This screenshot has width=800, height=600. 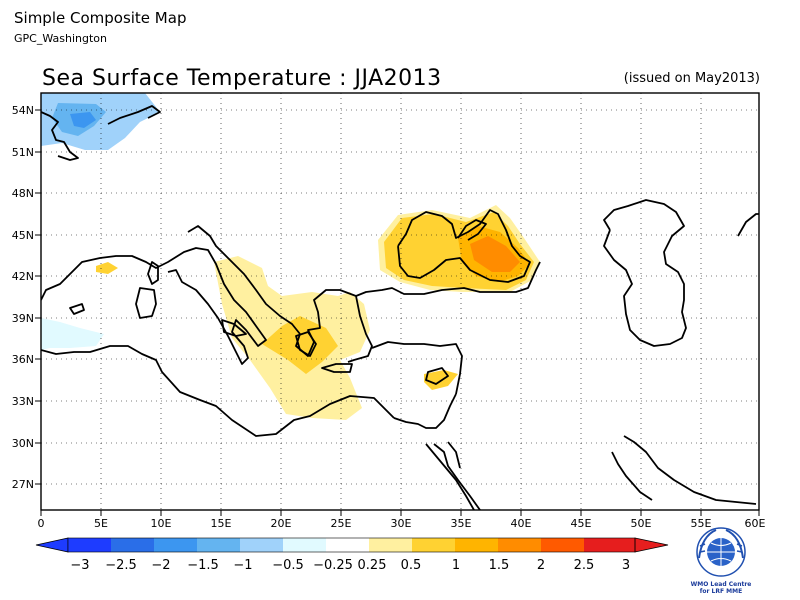 I want to click on colorbar, so click(x=352, y=545).